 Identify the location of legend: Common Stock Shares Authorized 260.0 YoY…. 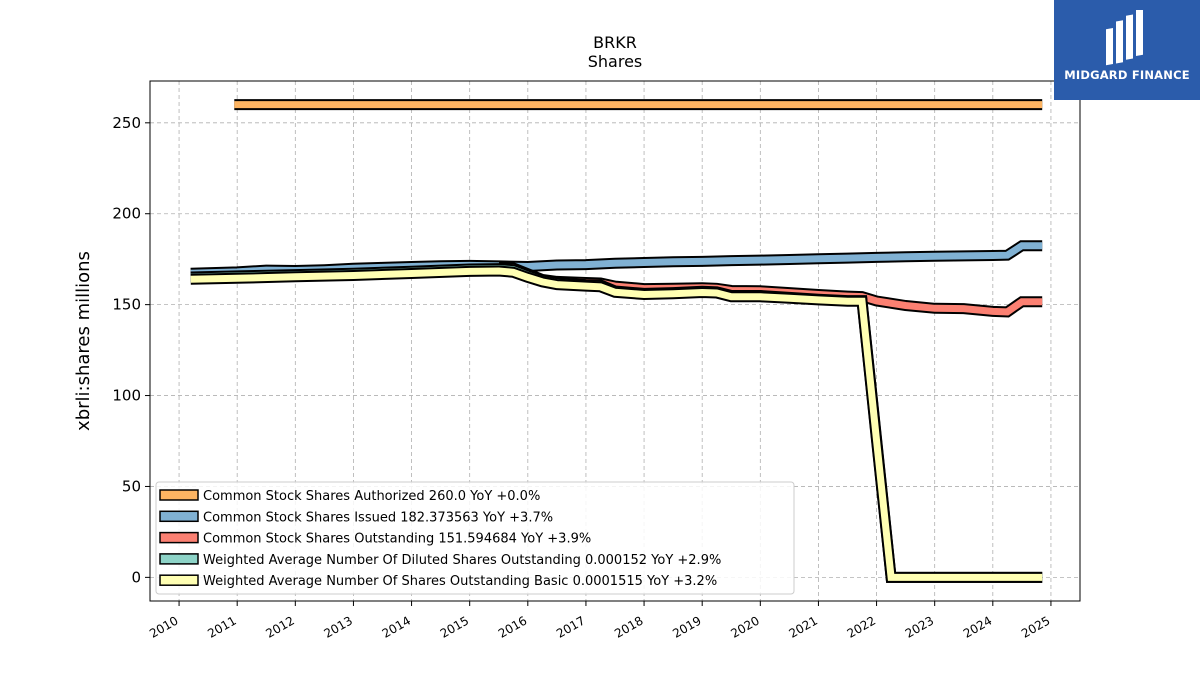
(475, 538).